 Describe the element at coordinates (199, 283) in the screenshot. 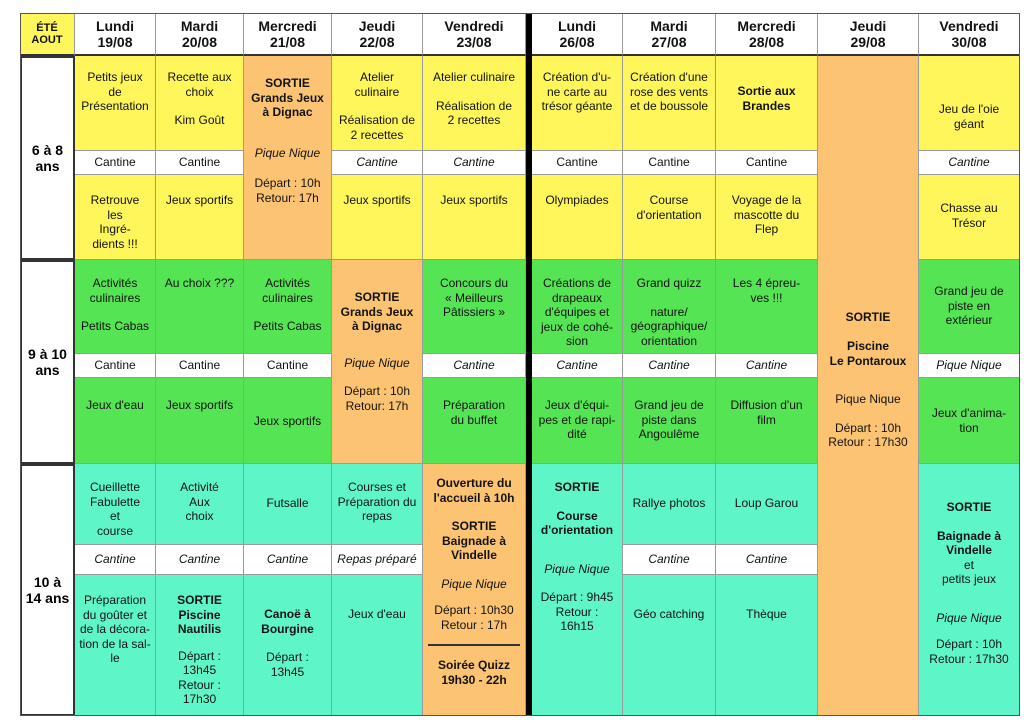

I see `activity-text: Au choix ???` at that location.